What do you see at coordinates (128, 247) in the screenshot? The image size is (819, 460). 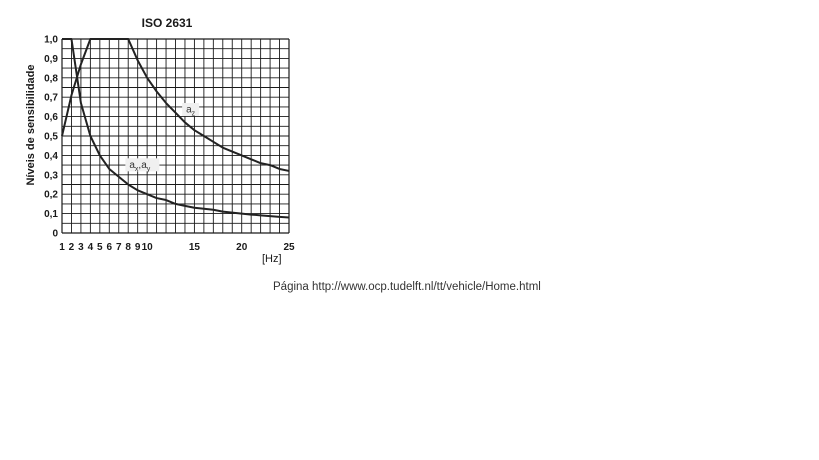 I see `x-tick-label: 8` at bounding box center [128, 247].